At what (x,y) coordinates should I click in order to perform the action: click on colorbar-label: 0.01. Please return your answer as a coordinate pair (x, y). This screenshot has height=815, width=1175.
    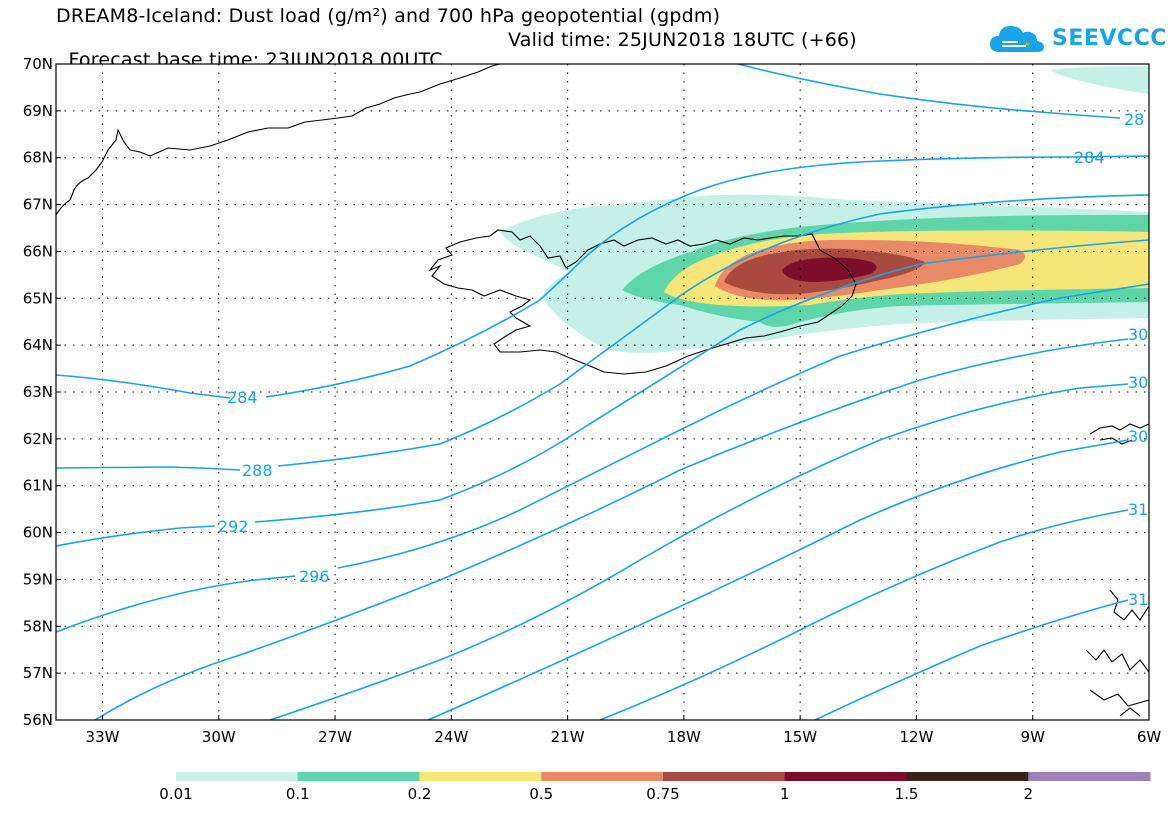
    Looking at the image, I should click on (176, 794).